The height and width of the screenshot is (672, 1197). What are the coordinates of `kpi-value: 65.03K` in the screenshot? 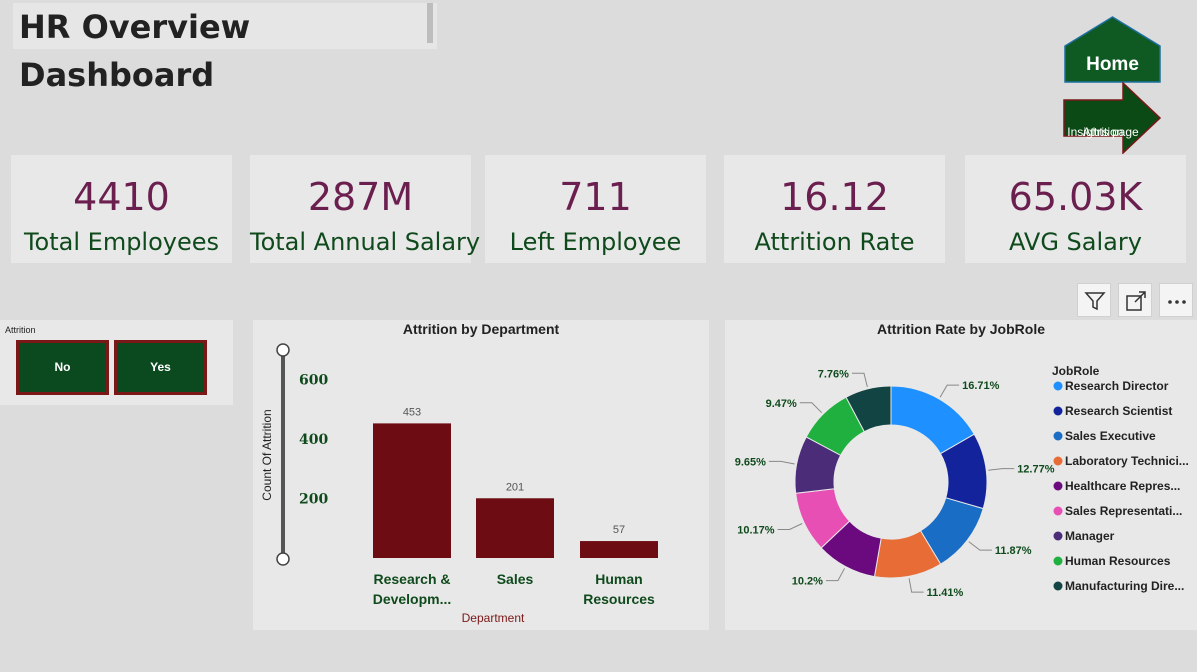 It's located at (1075, 197).